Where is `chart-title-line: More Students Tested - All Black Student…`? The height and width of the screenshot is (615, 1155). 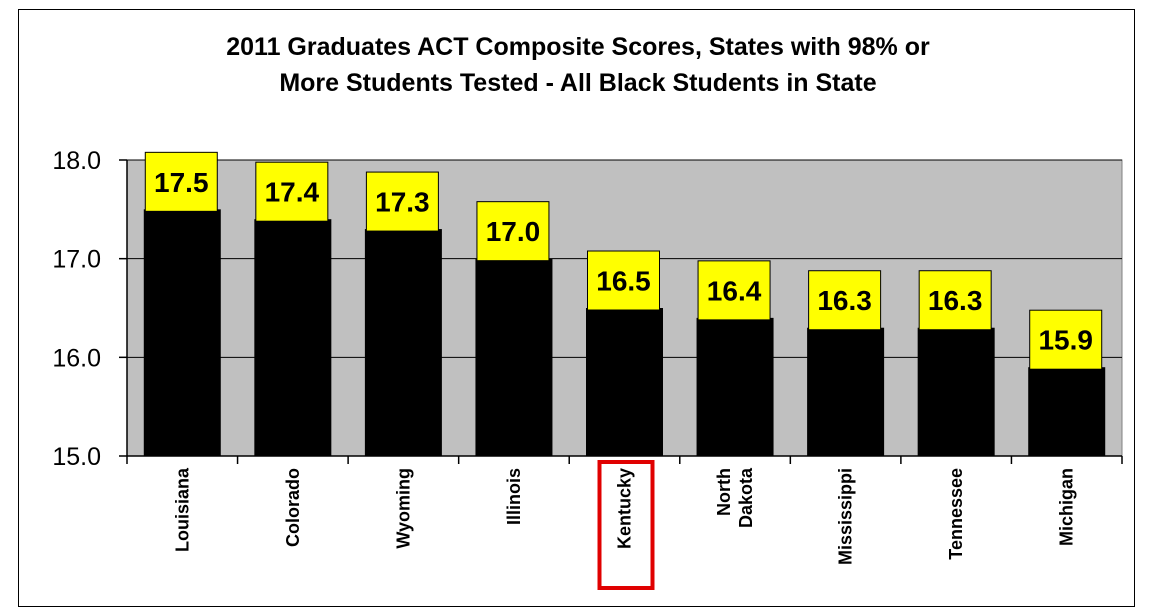
chart-title-line: More Students Tested - All Black Student… is located at coordinates (577, 83).